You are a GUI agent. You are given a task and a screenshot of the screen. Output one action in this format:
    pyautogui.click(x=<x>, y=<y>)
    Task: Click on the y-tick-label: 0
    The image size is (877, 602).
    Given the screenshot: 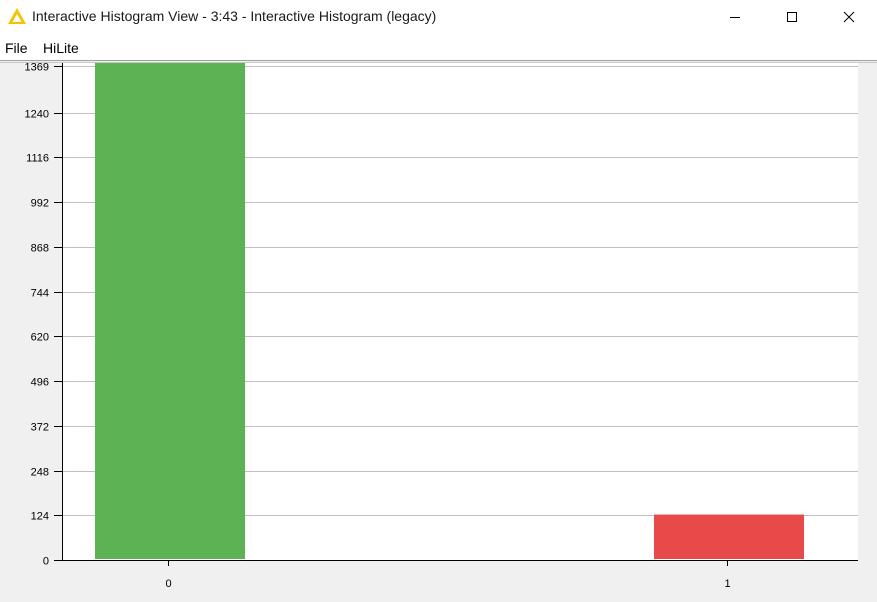 What is the action you would take?
    pyautogui.click(x=46, y=562)
    